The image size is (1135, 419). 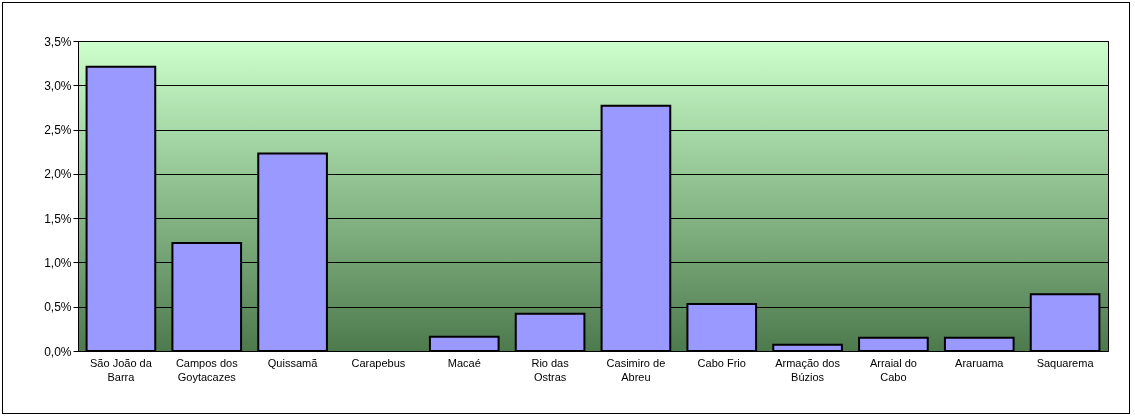 I want to click on y-tick-label: 3,0%, so click(x=58, y=85).